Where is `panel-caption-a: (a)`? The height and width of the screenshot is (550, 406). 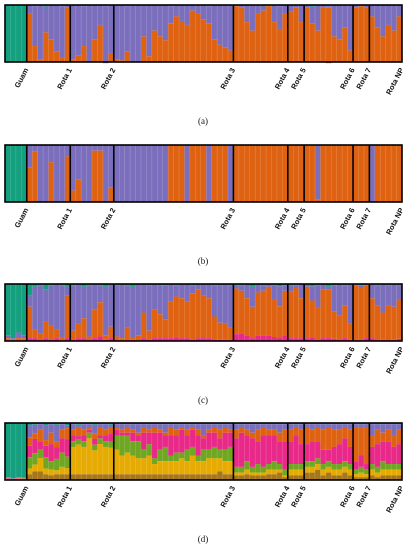
panel-caption-a: (a) is located at coordinates (203, 121).